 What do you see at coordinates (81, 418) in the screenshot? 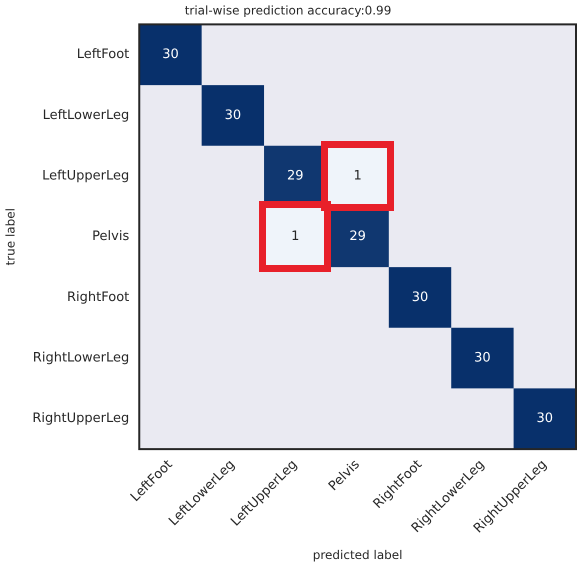
I see `y-tick-label: RightUpperLeg` at bounding box center [81, 418].